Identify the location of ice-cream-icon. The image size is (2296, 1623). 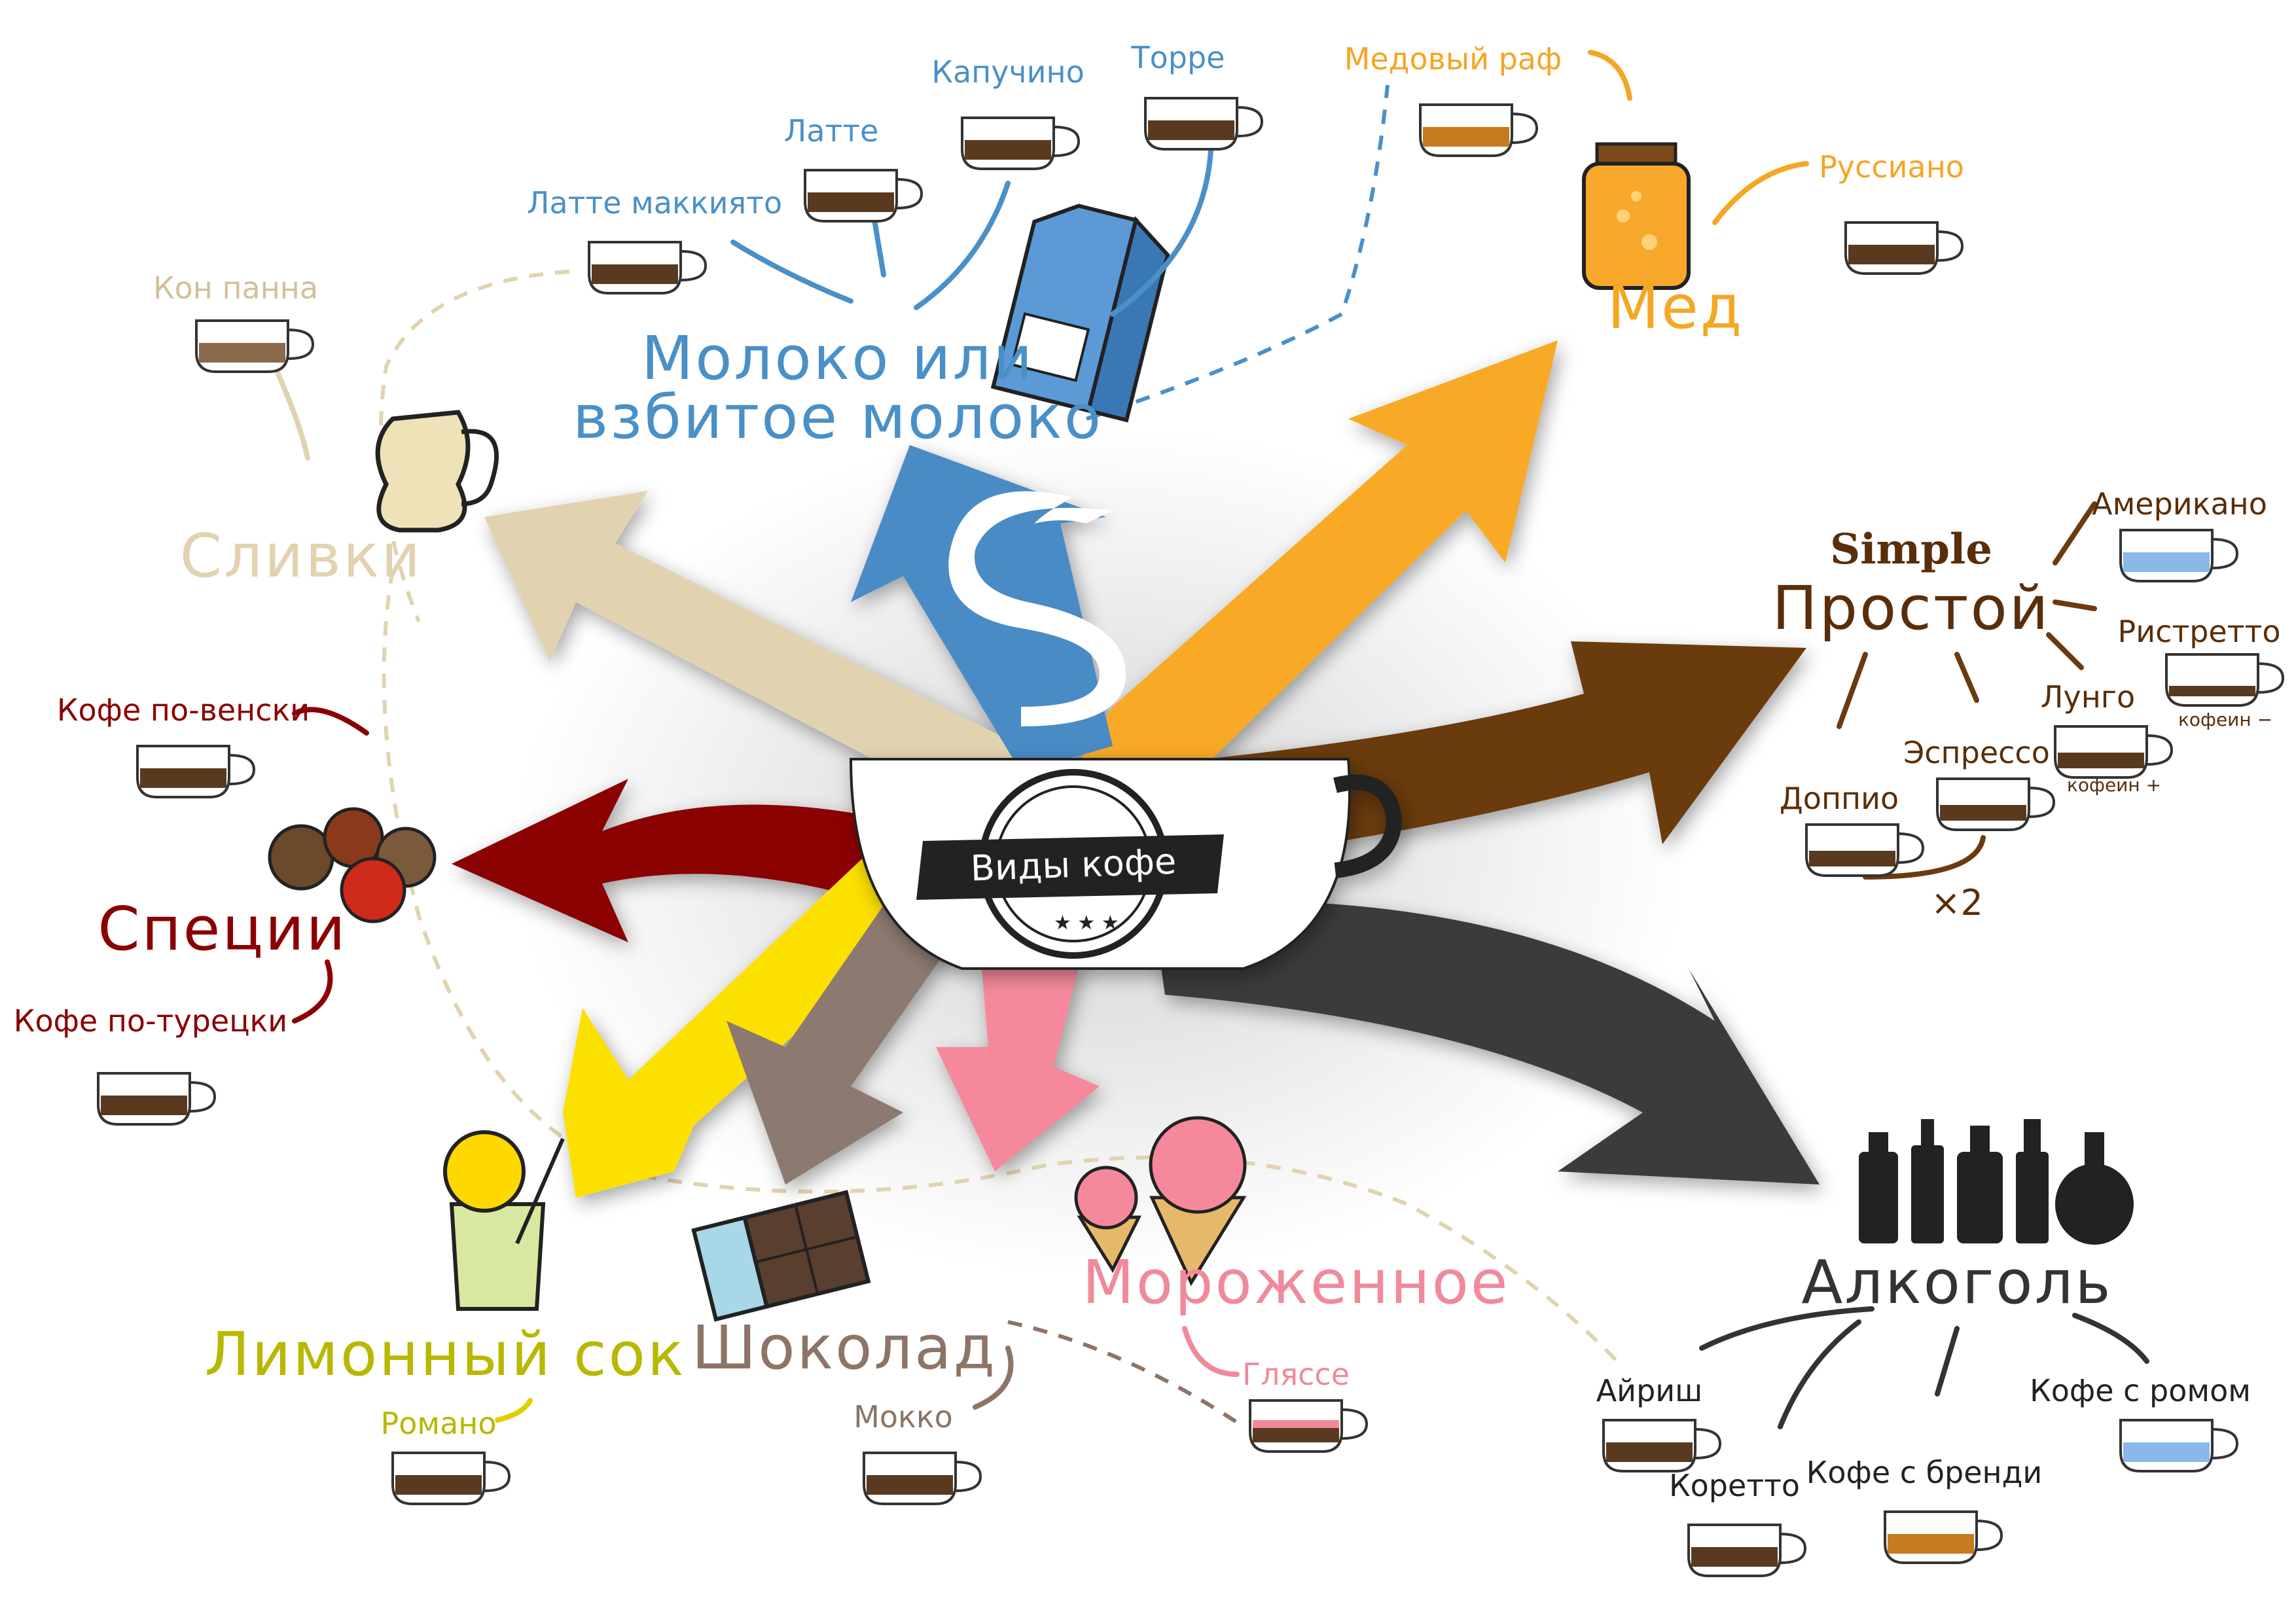
(1160, 1201).